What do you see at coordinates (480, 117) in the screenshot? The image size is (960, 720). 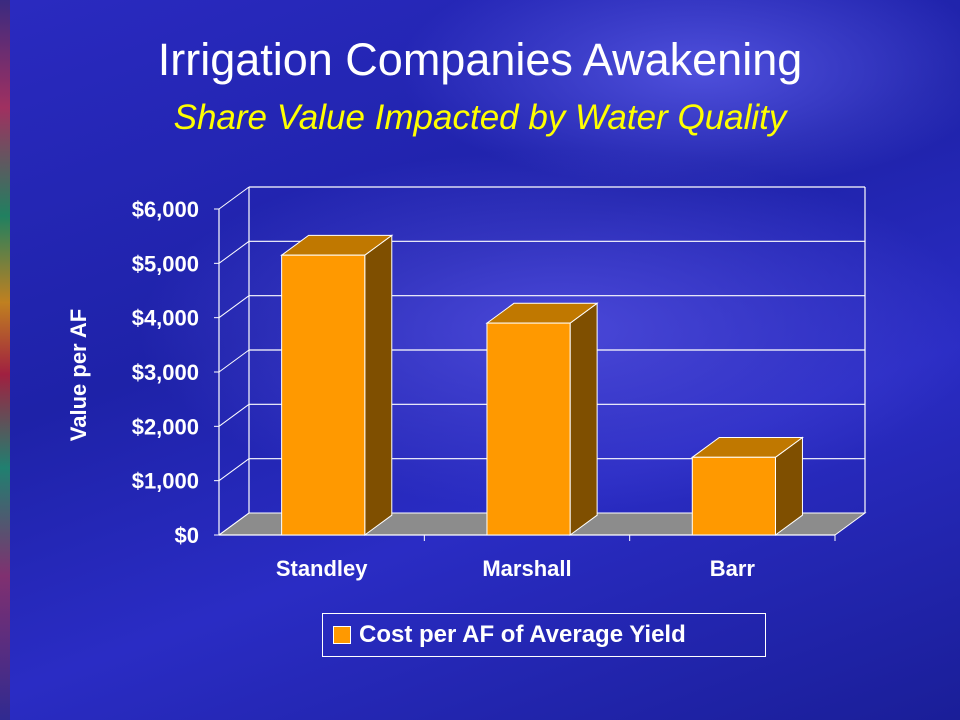 I see `slide-subtitle: Share Value Impacted by Water Quality` at bounding box center [480, 117].